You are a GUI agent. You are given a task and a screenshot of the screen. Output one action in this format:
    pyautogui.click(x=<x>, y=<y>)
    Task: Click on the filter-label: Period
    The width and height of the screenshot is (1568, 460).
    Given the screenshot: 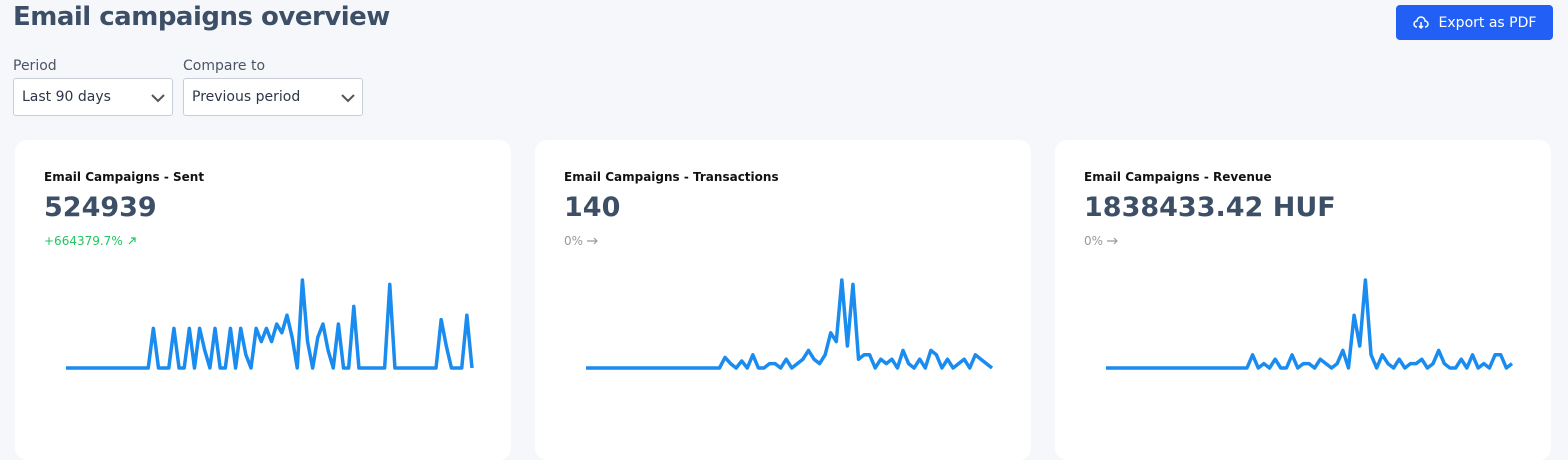 What is the action you would take?
    pyautogui.click(x=35, y=66)
    